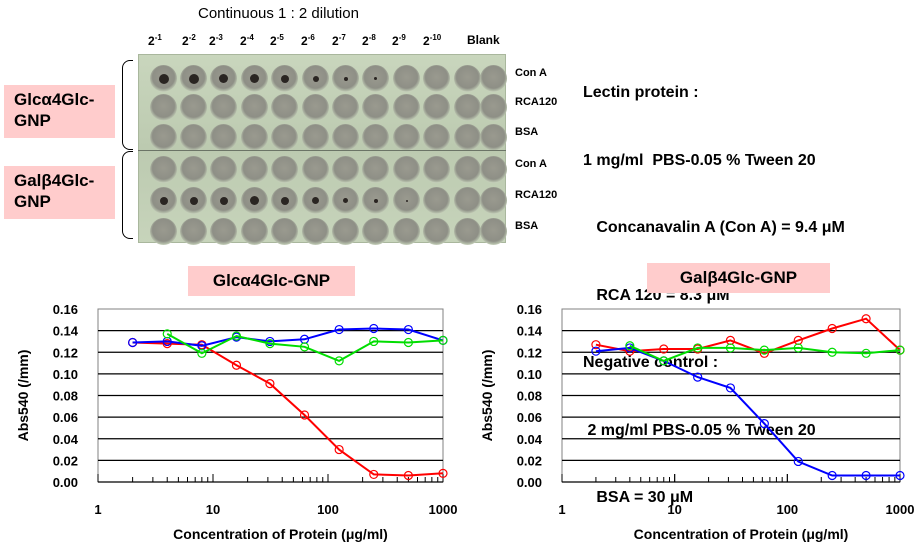  What do you see at coordinates (483, 40) in the screenshot?
I see `blank-label: Blank` at bounding box center [483, 40].